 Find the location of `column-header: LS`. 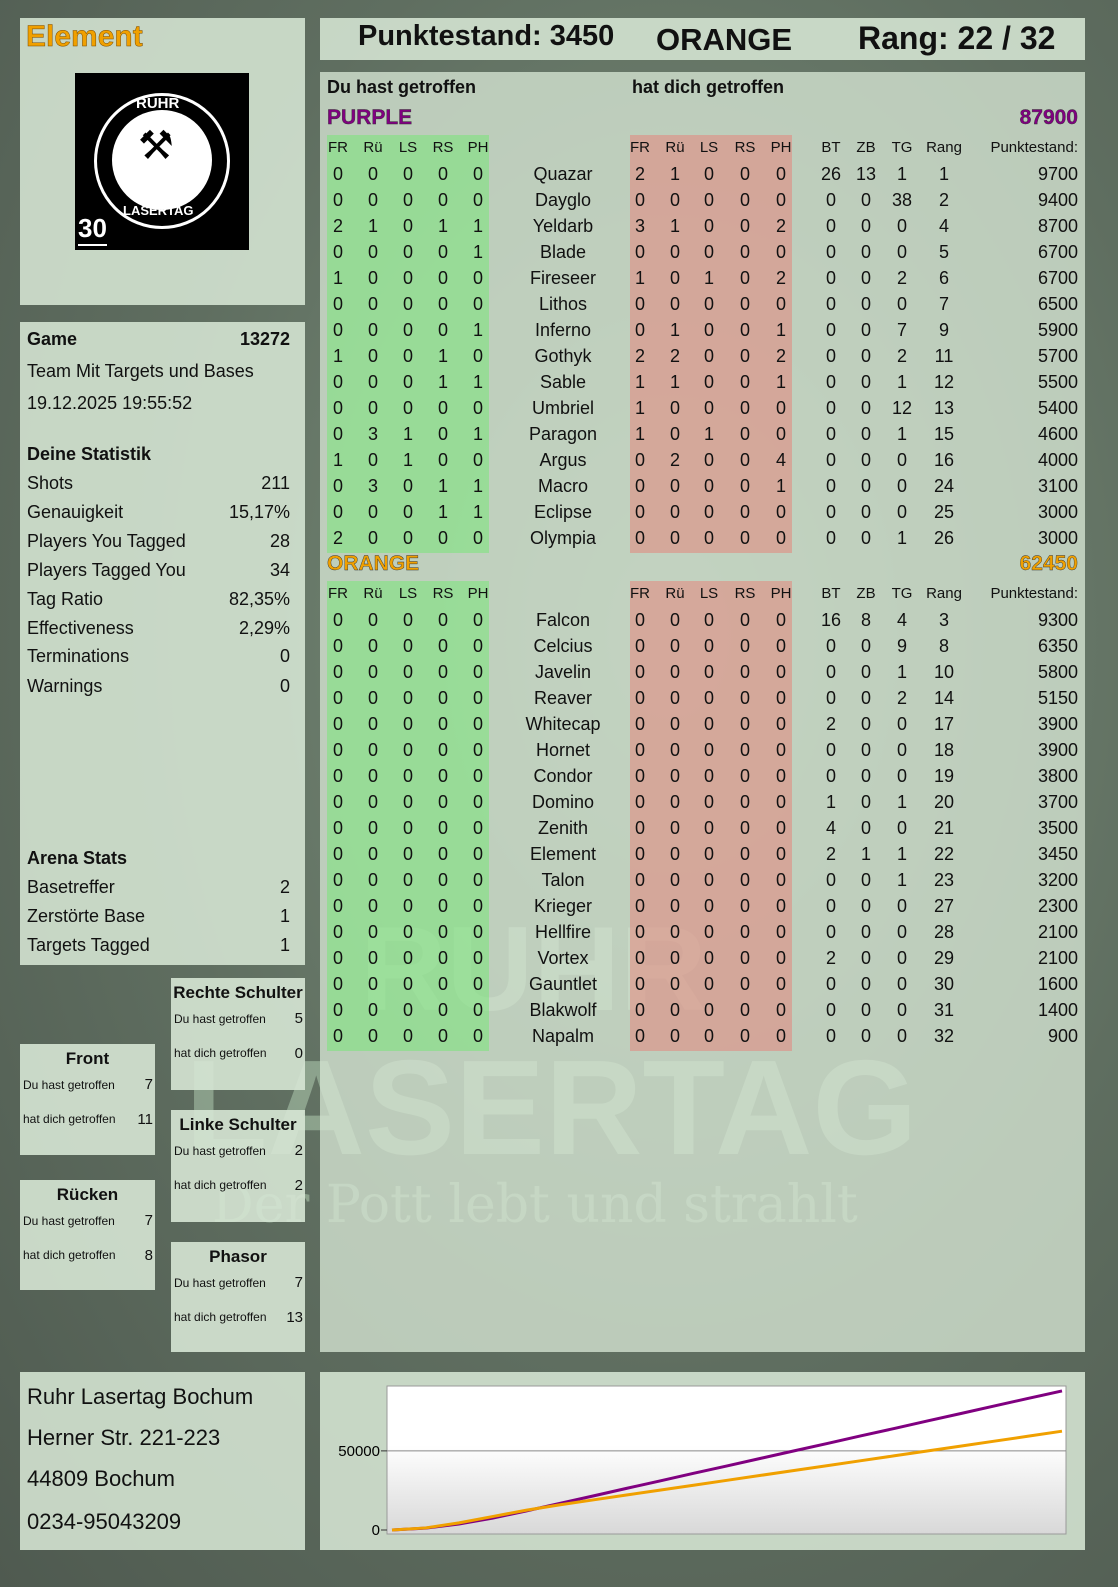

column-header: LS is located at coordinates (709, 147).